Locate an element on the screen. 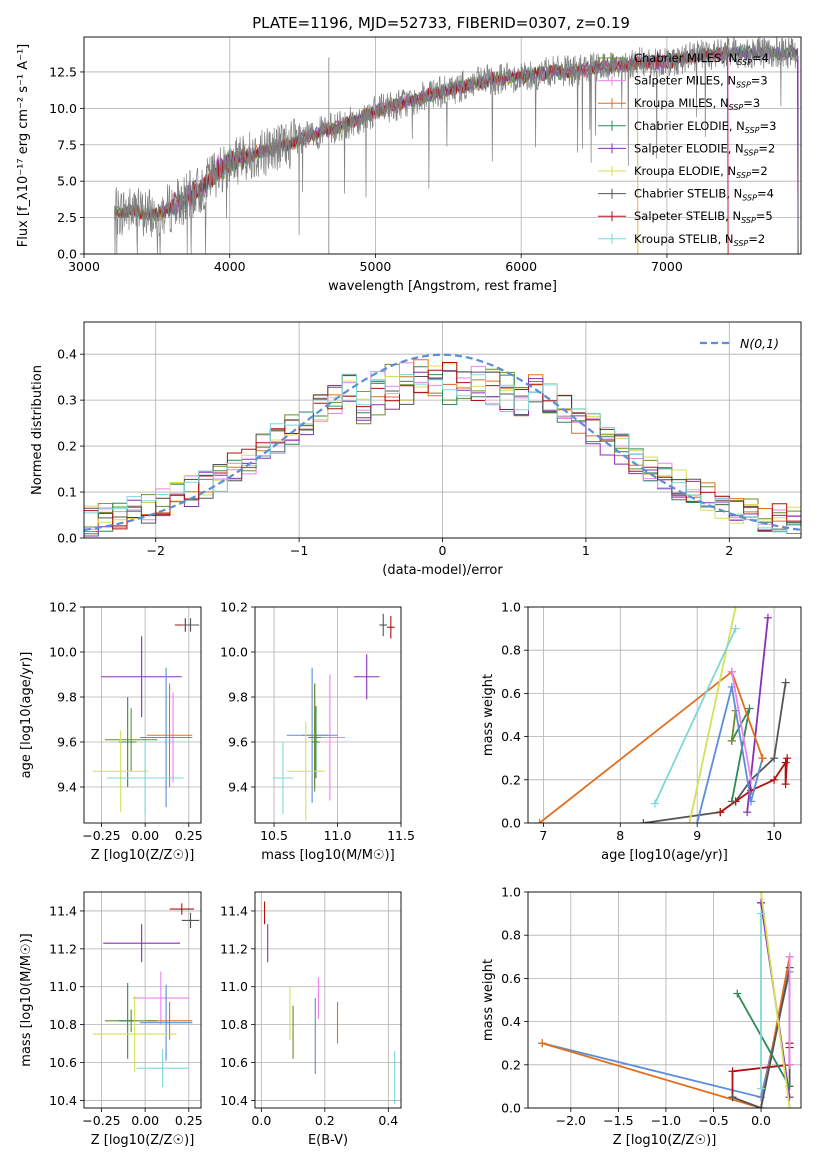 The image size is (819, 1170). x-tick-label: 8 is located at coordinates (620, 835).